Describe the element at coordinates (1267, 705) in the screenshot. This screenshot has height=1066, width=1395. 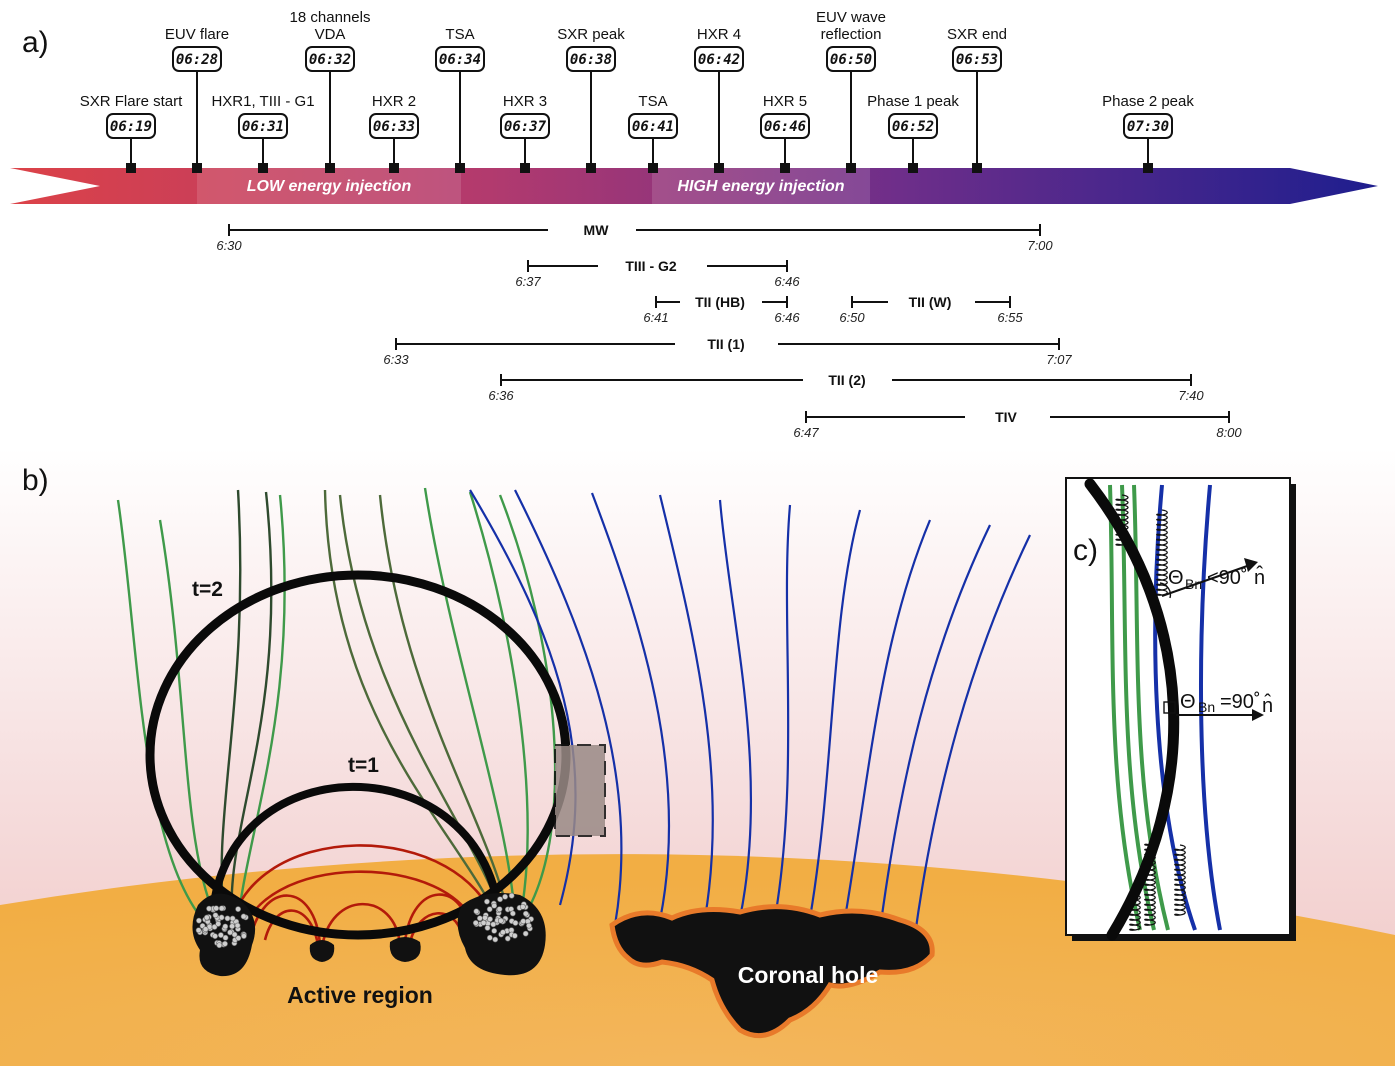
I see `normal-label-perp: n̂` at that location.